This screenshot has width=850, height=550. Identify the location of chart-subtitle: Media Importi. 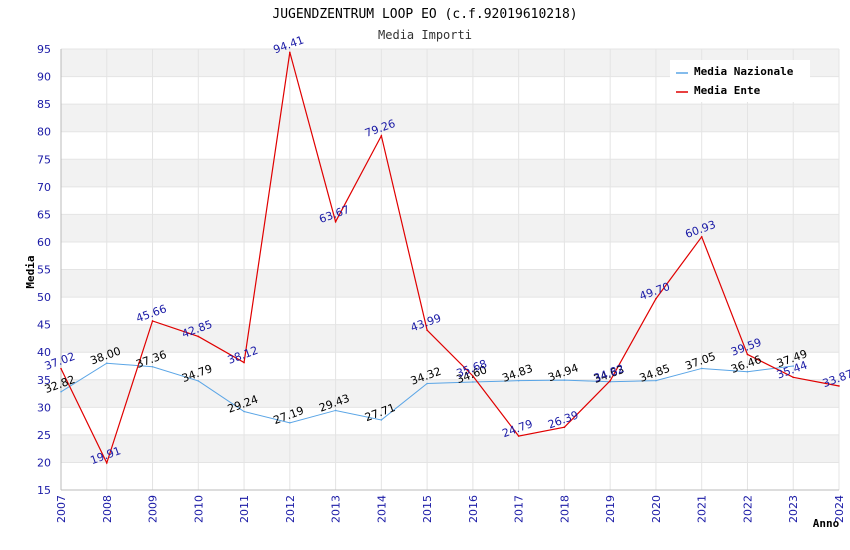
(425, 35).